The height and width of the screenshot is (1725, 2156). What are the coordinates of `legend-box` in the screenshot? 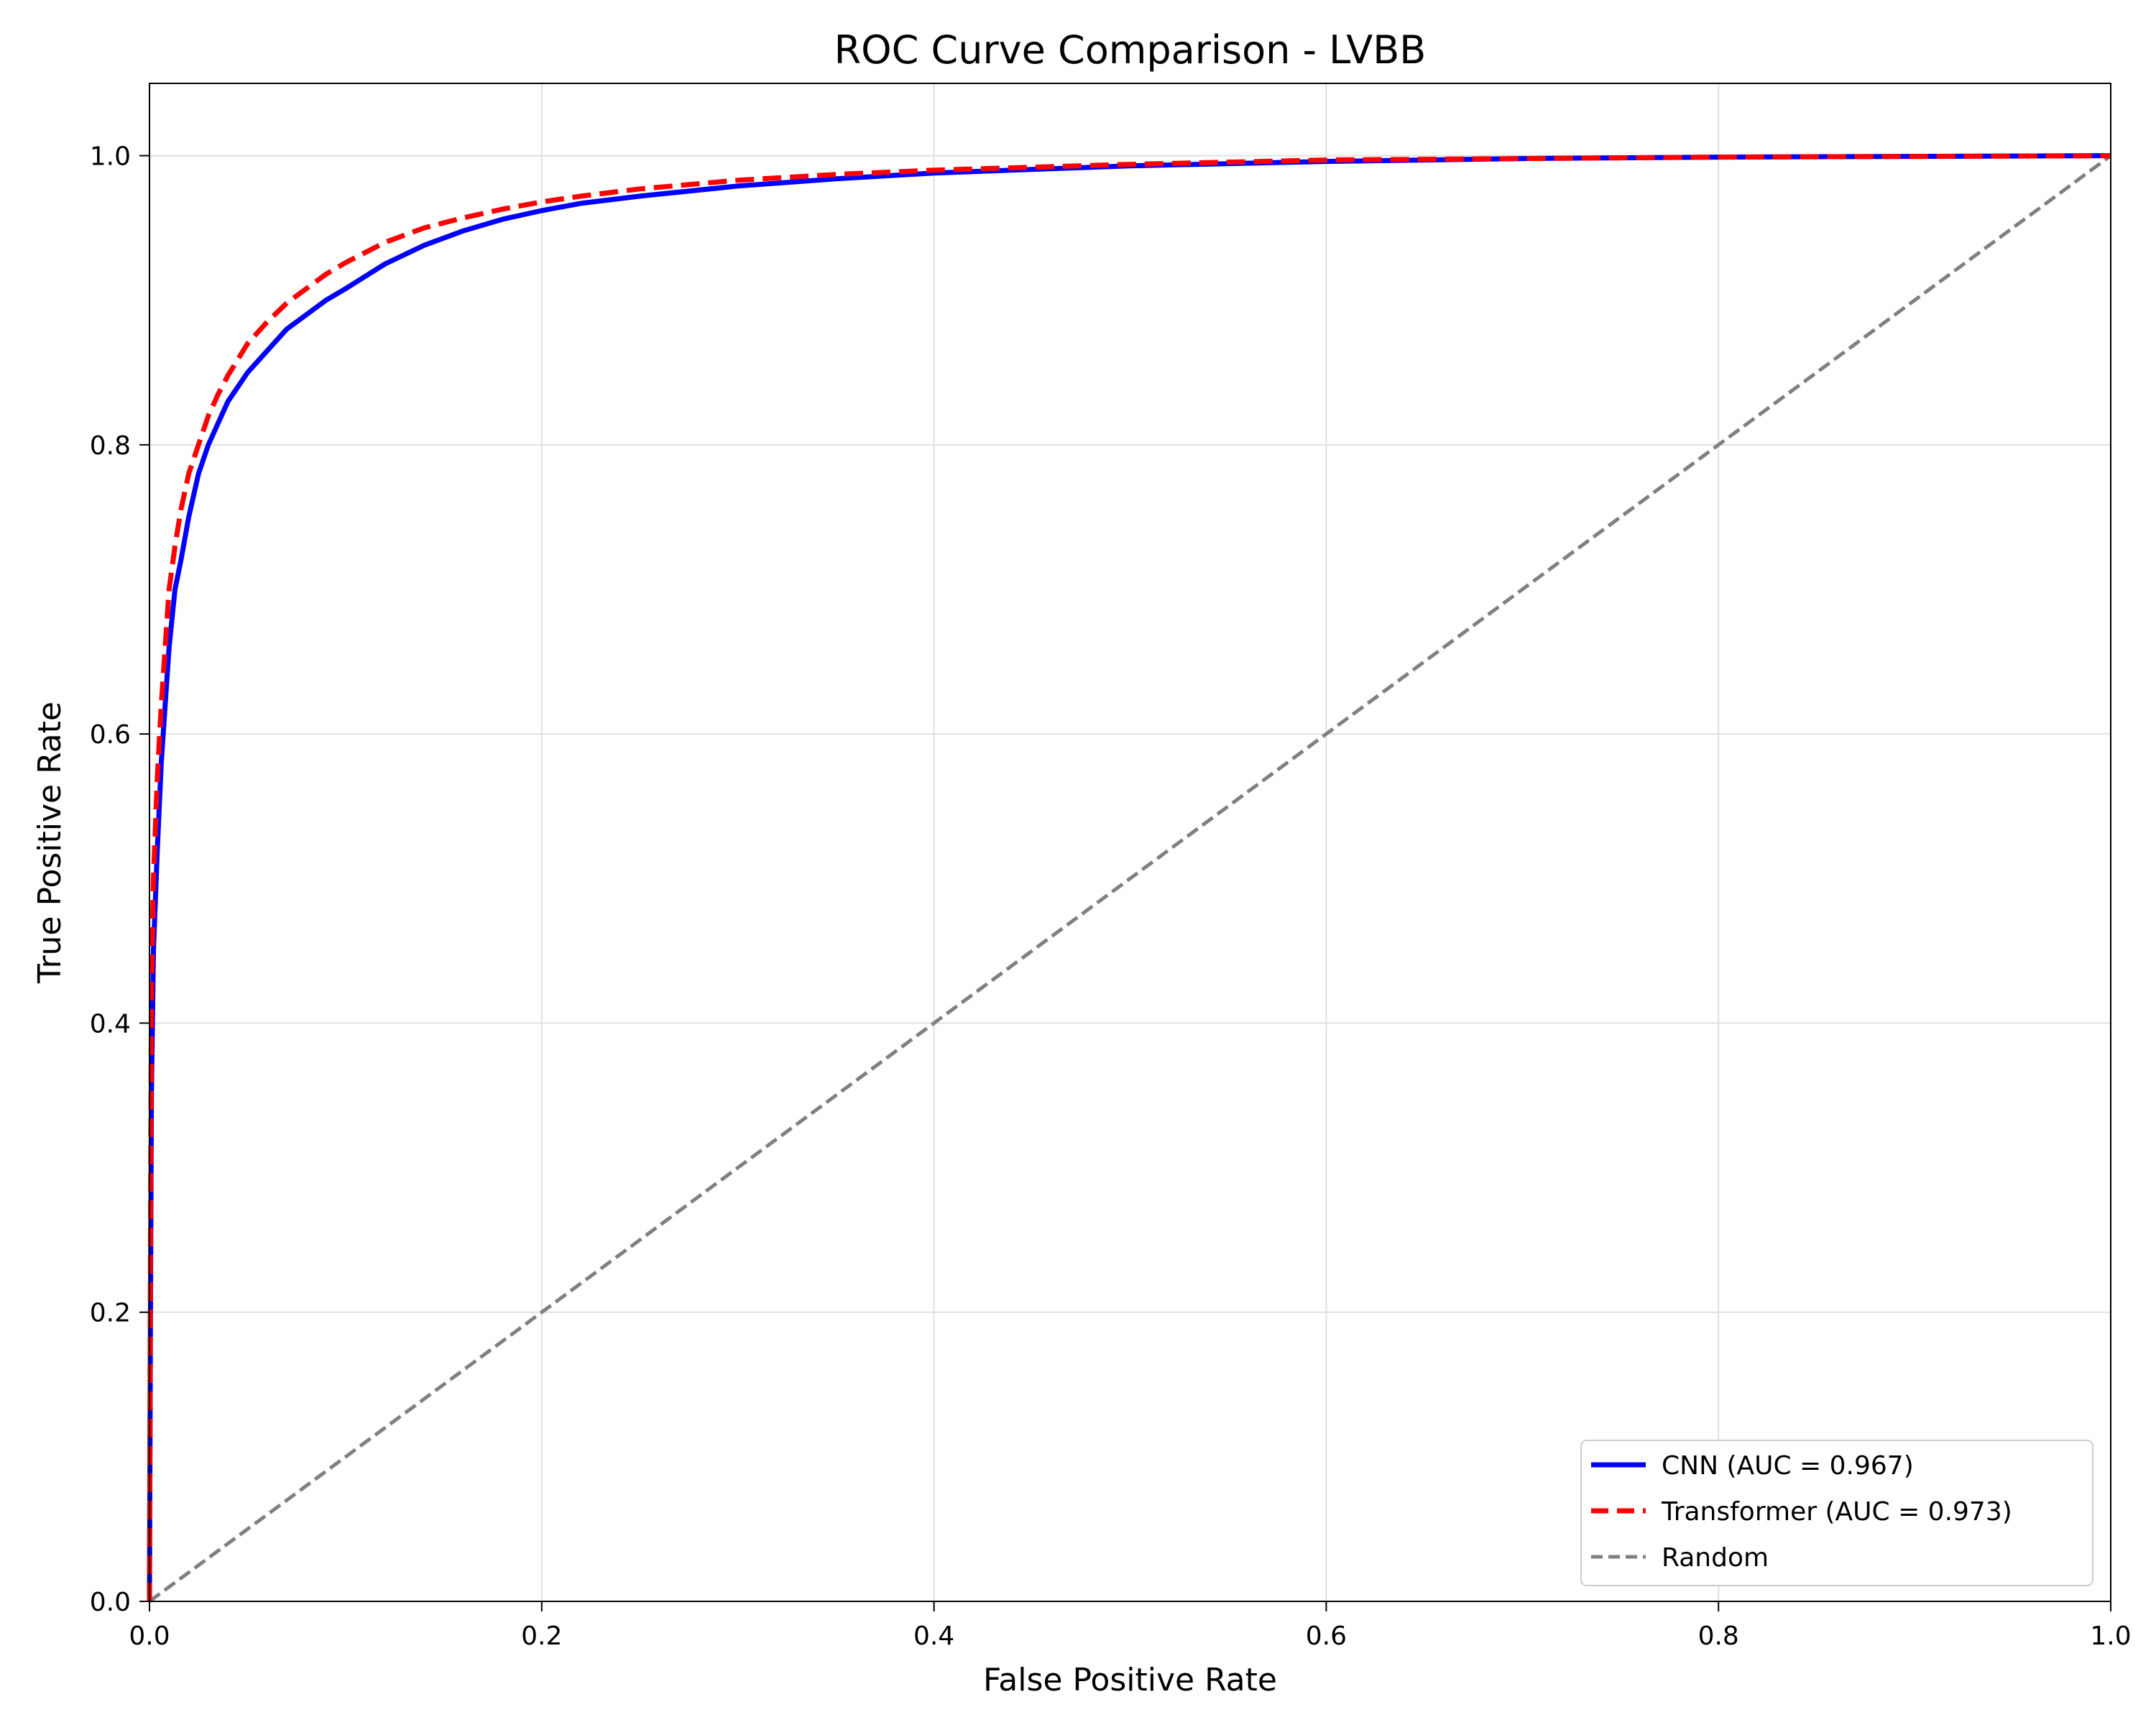 It's located at (1837, 1513).